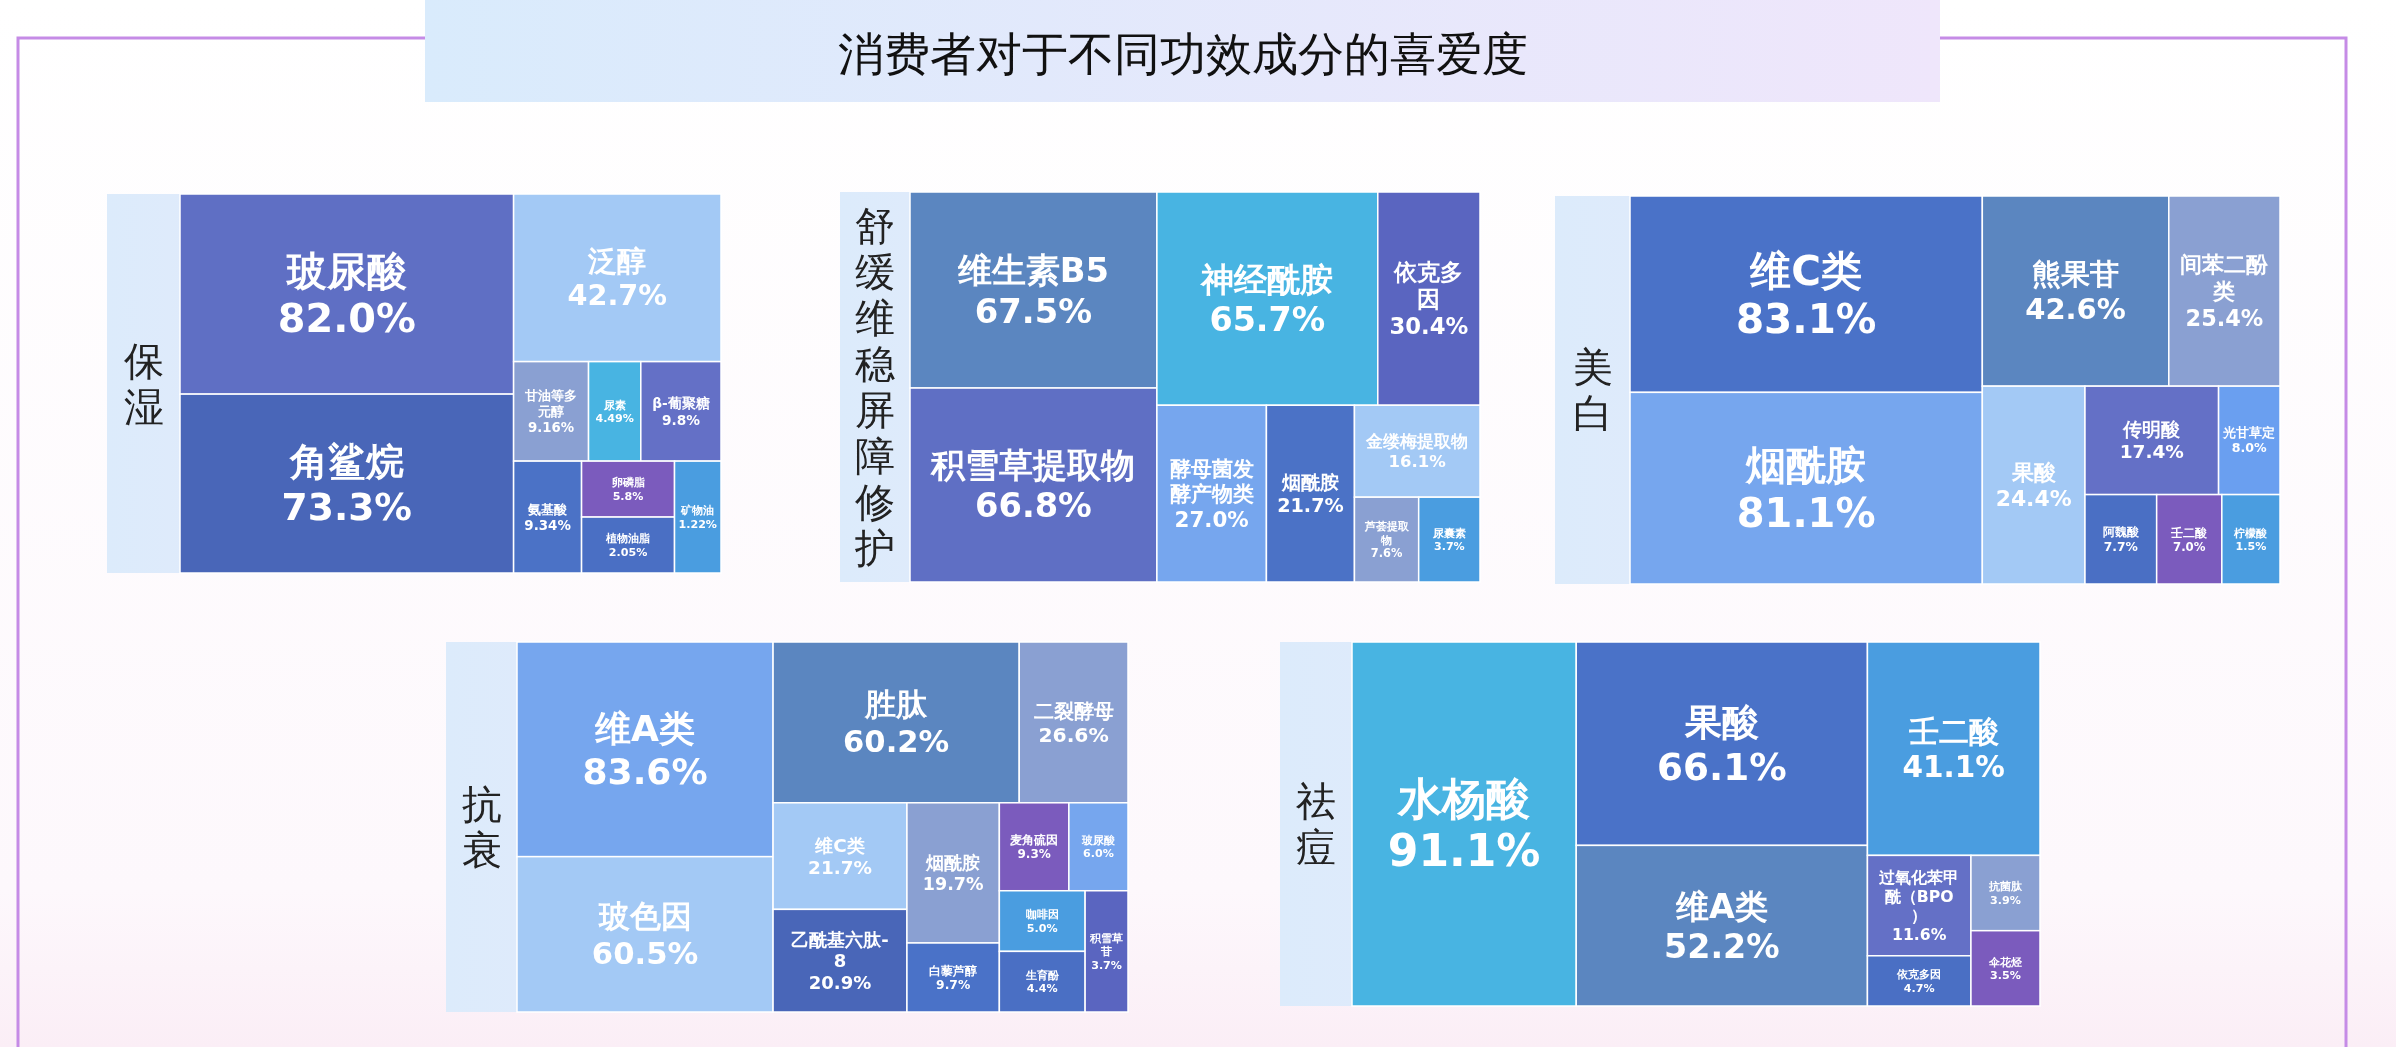 Image resolution: width=2396 pixels, height=1047 pixels. I want to click on cell: 过氧化苯甲酰（BPO） 11.6%, so click(1919, 905).